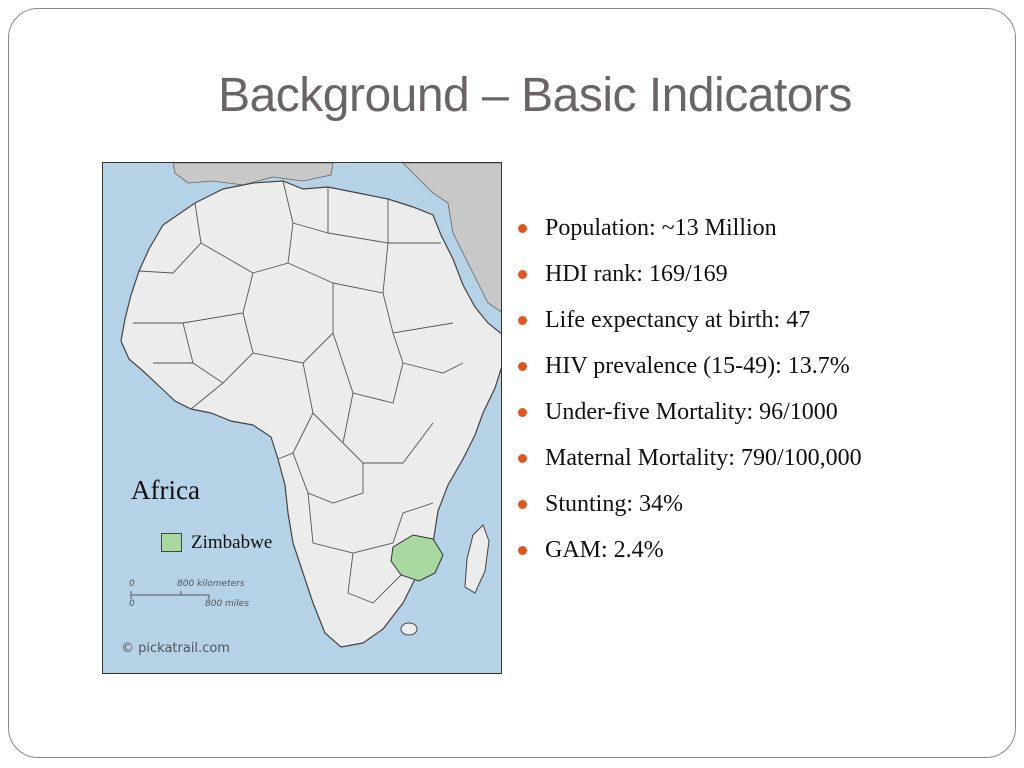  I want to click on list-item: Under-five Mortality: 96/1000, so click(690, 417).